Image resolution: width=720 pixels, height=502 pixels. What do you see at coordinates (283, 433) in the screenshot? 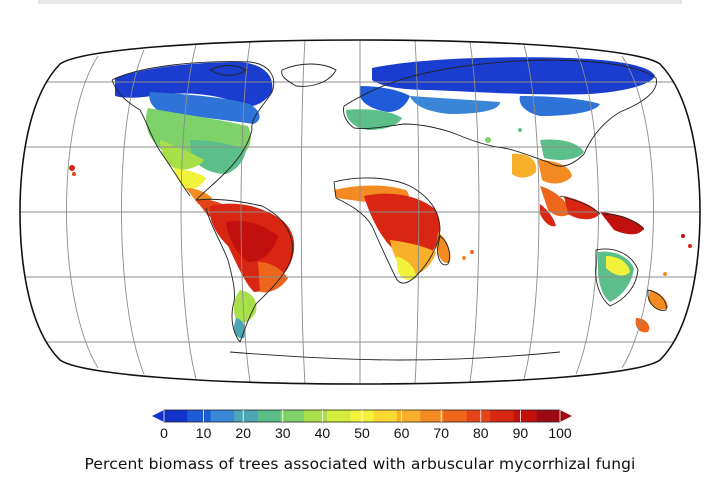
I see `legend-tick-label: 30` at bounding box center [283, 433].